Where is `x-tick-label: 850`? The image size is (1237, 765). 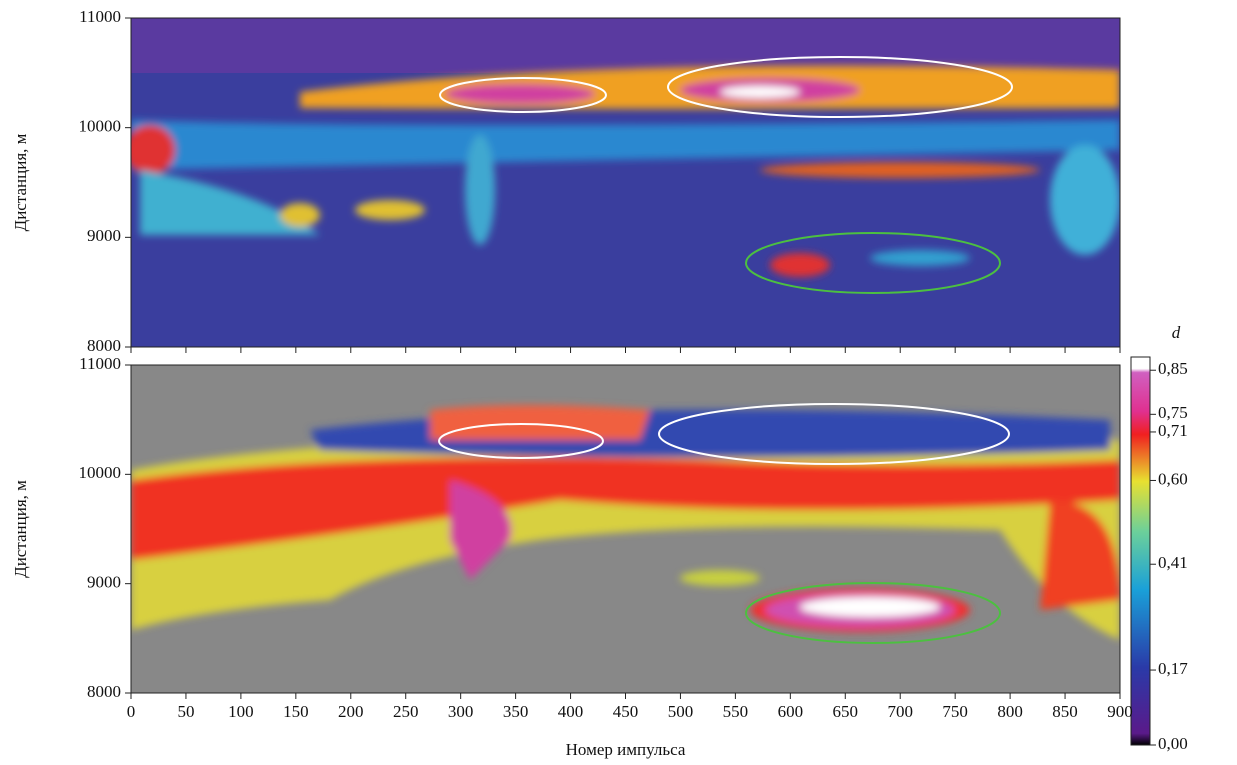 x-tick-label: 850 is located at coordinates (1065, 711).